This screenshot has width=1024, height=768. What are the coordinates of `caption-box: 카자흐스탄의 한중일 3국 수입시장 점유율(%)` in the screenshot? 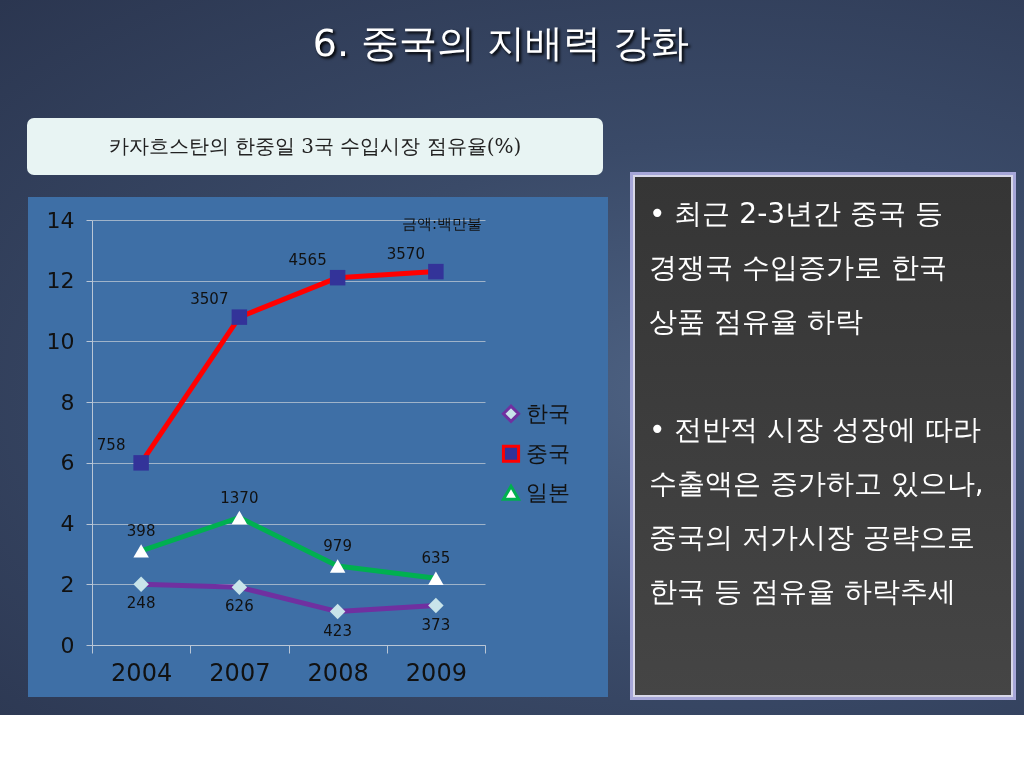 It's located at (315, 146).